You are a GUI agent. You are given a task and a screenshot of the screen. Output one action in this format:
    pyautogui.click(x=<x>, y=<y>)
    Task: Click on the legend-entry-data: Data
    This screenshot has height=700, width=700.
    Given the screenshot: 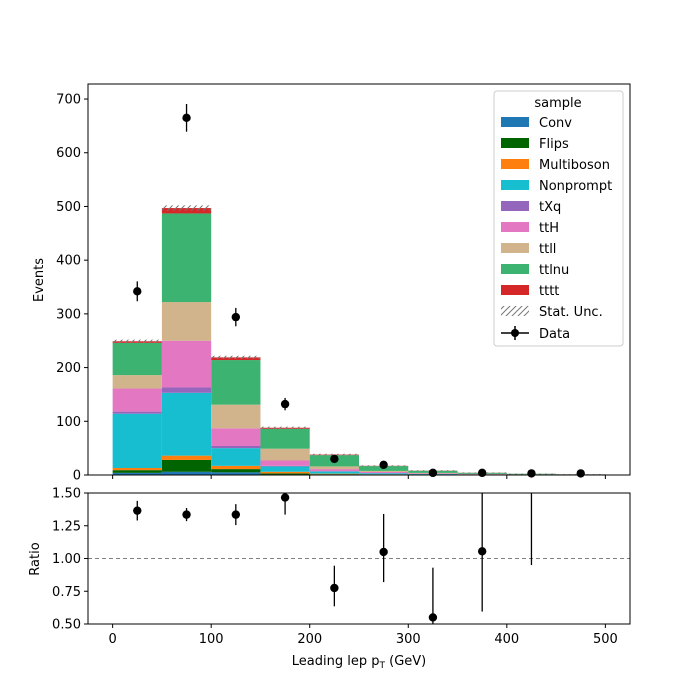 What is the action you would take?
    pyautogui.click(x=535, y=334)
    